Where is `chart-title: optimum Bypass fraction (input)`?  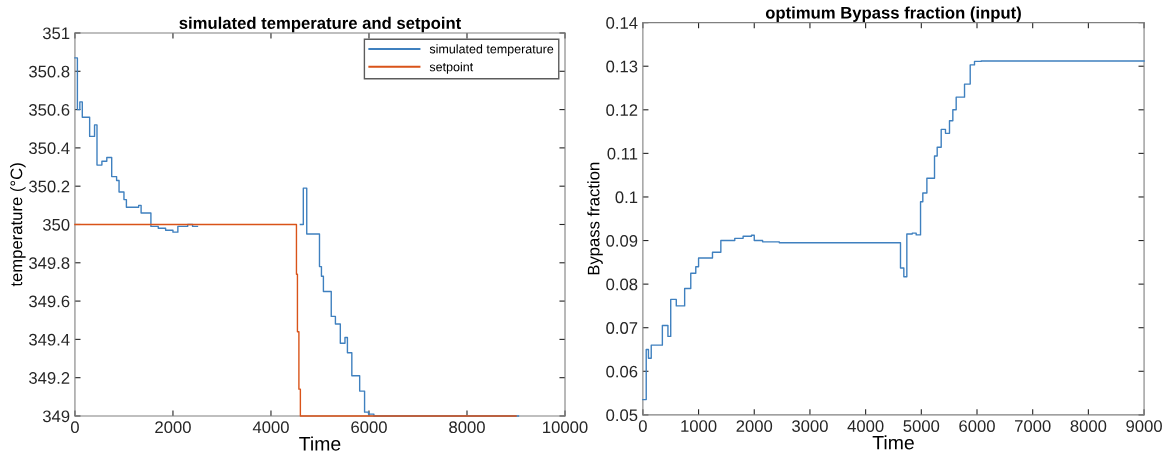
chart-title: optimum Bypass fraction (input) is located at coordinates (893, 14).